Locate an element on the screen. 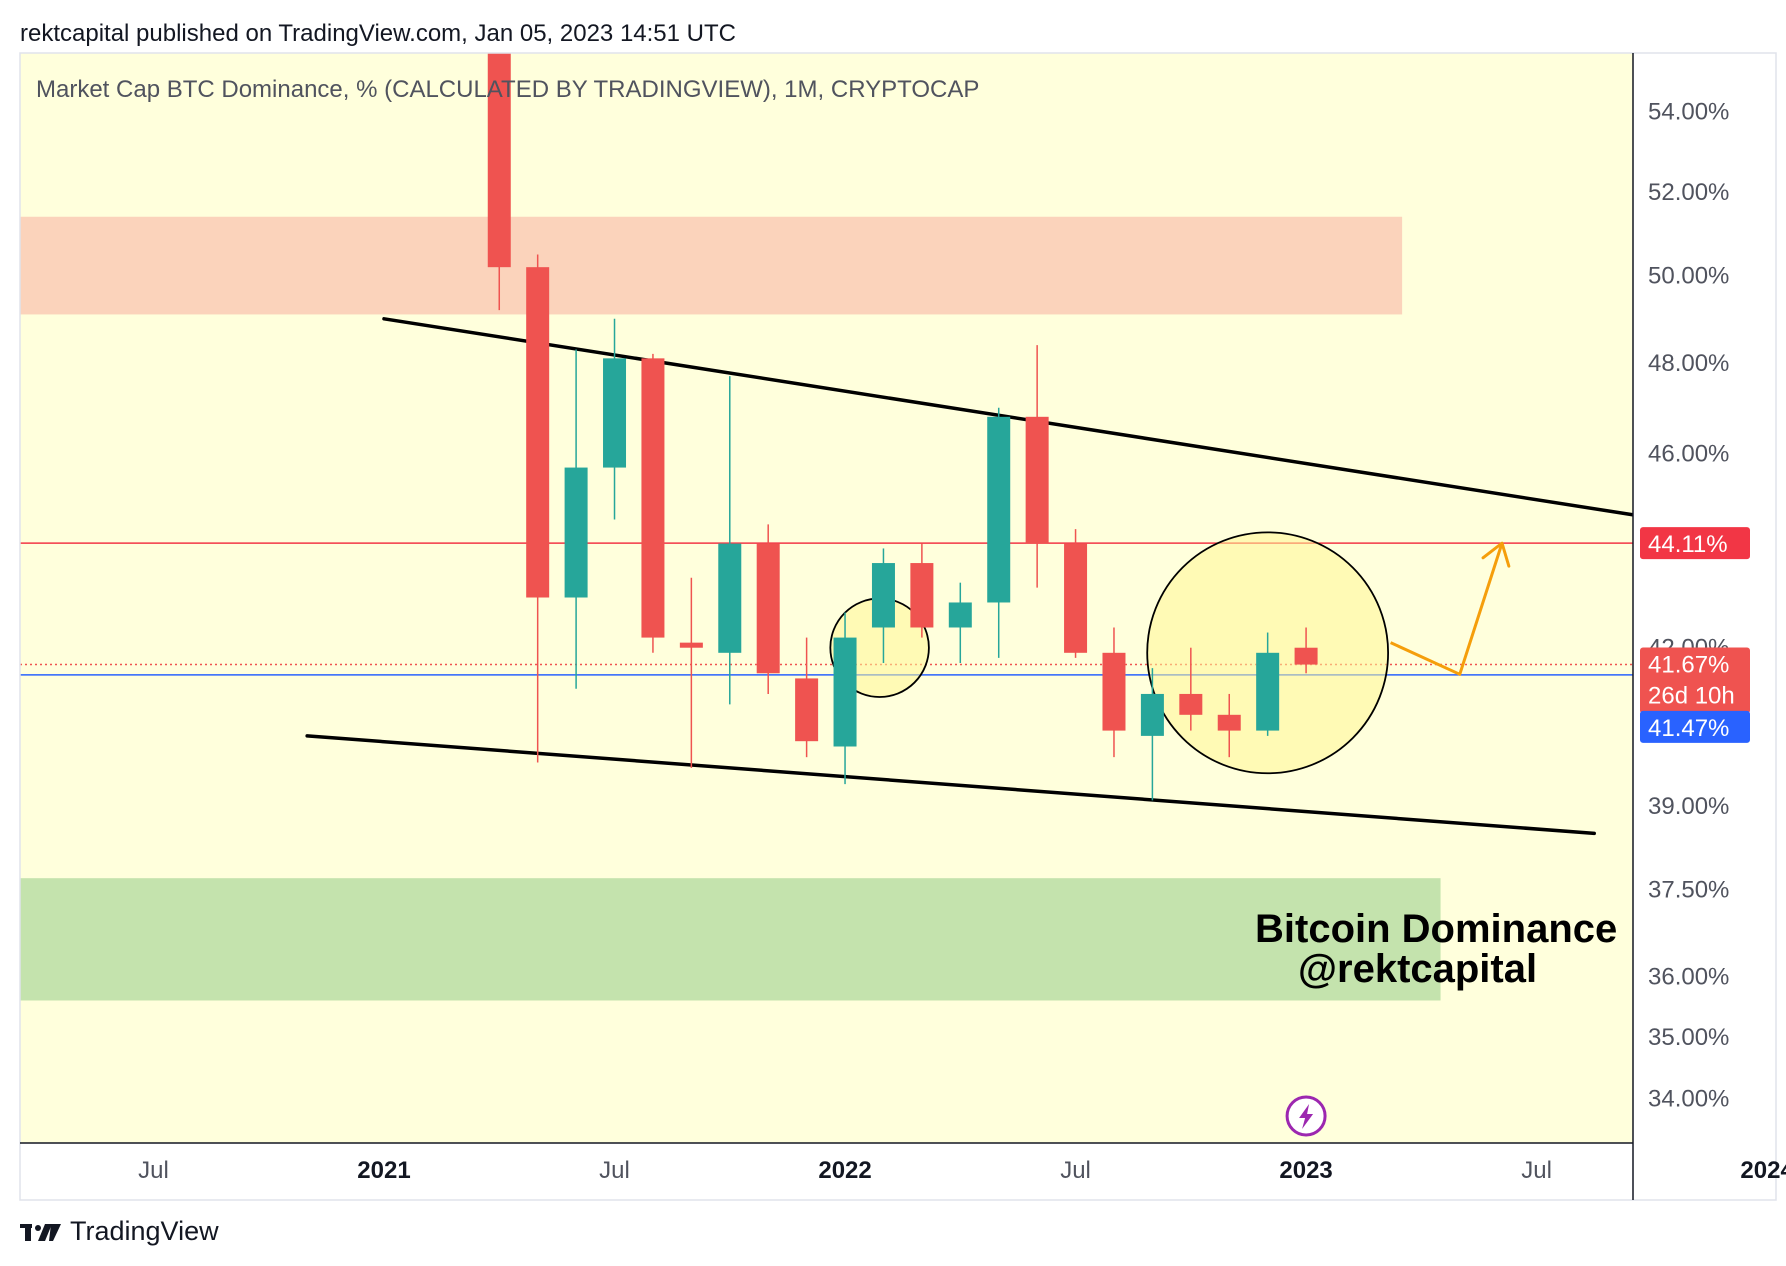 The image size is (1786, 1266). time-axis-background is located at coordinates (826, 1171).